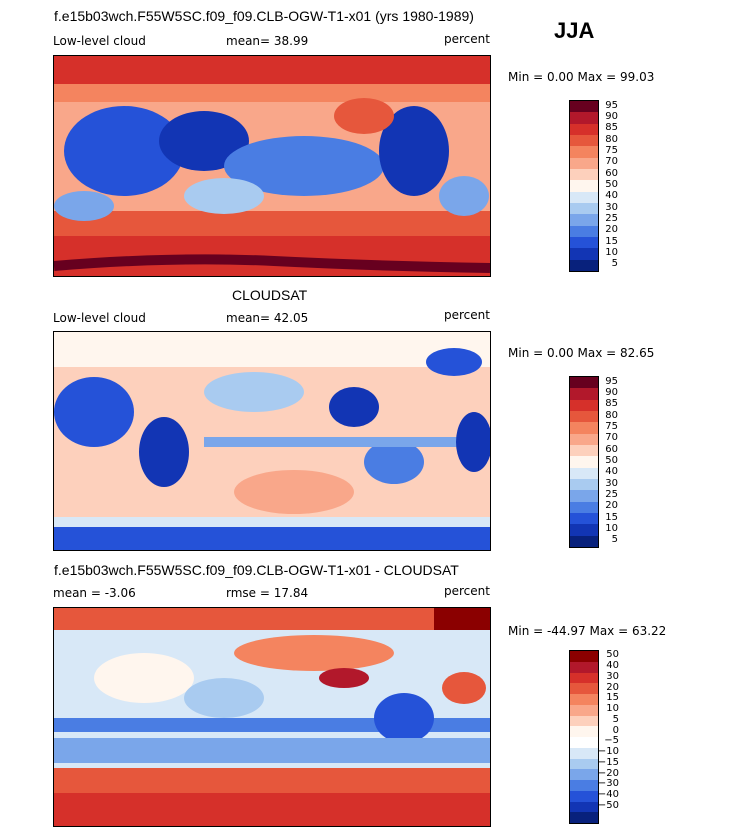 Image resolution: width=733 pixels, height=833 pixels. I want to click on panel-3-minmax: Min = -44.97 Max = 63.22, so click(587, 631).